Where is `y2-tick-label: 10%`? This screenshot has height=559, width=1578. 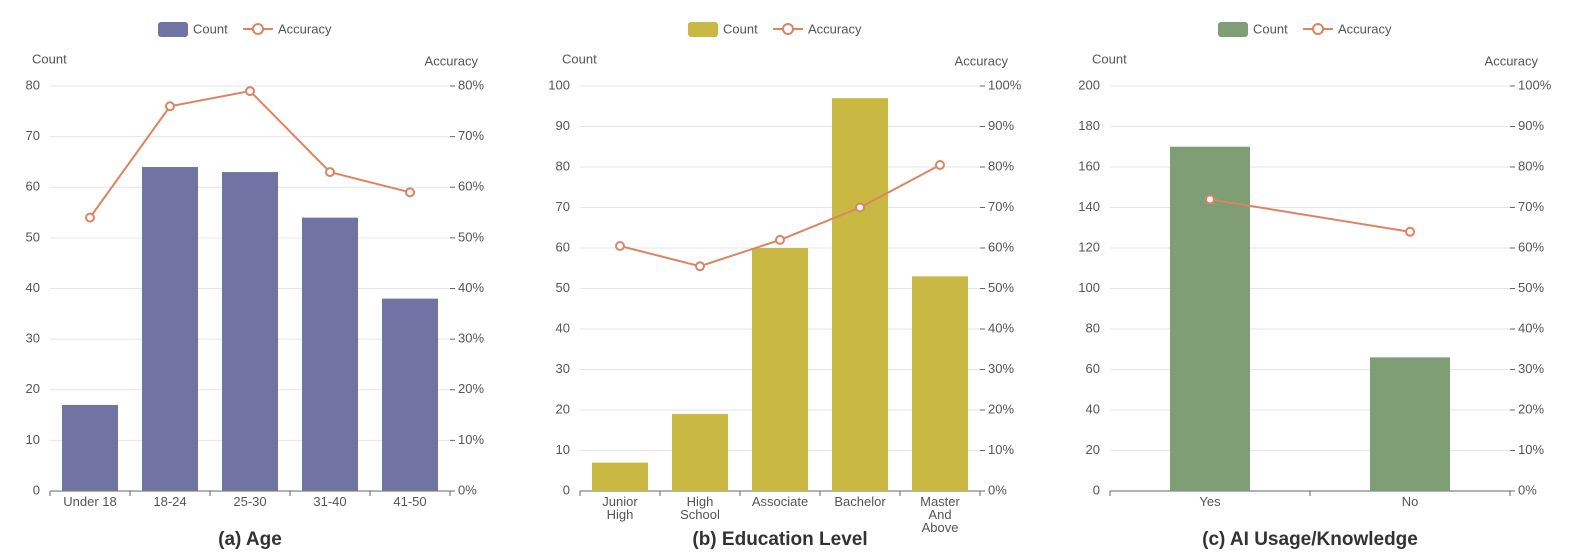 y2-tick-label: 10% is located at coordinates (1001, 449).